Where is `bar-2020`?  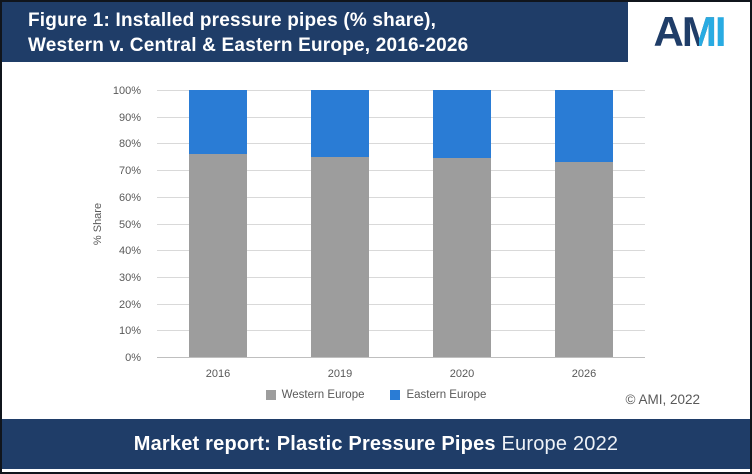
bar-2020 is located at coordinates (462, 223).